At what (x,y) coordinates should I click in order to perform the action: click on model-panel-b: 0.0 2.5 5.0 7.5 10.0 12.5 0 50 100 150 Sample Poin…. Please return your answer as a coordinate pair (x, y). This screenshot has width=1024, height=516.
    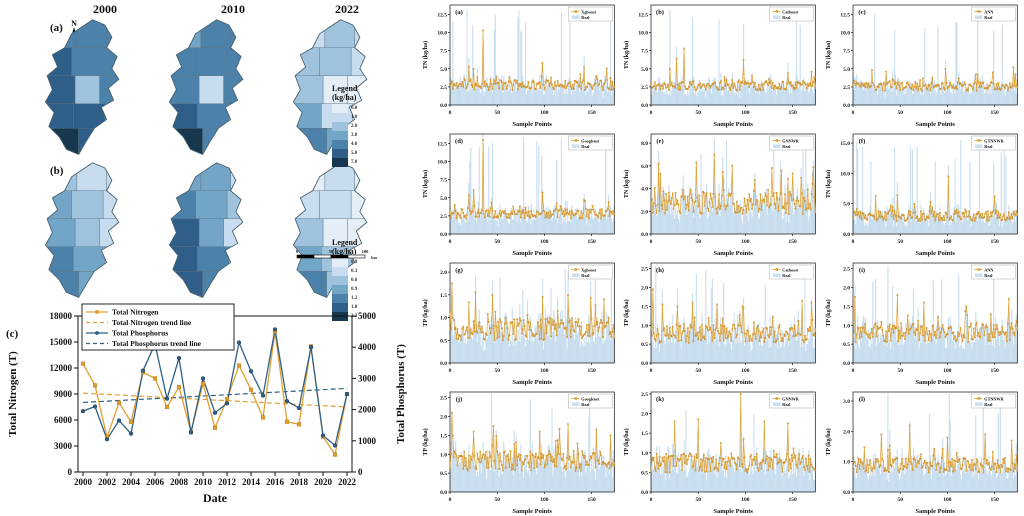
    Looking at the image, I should click on (720, 66).